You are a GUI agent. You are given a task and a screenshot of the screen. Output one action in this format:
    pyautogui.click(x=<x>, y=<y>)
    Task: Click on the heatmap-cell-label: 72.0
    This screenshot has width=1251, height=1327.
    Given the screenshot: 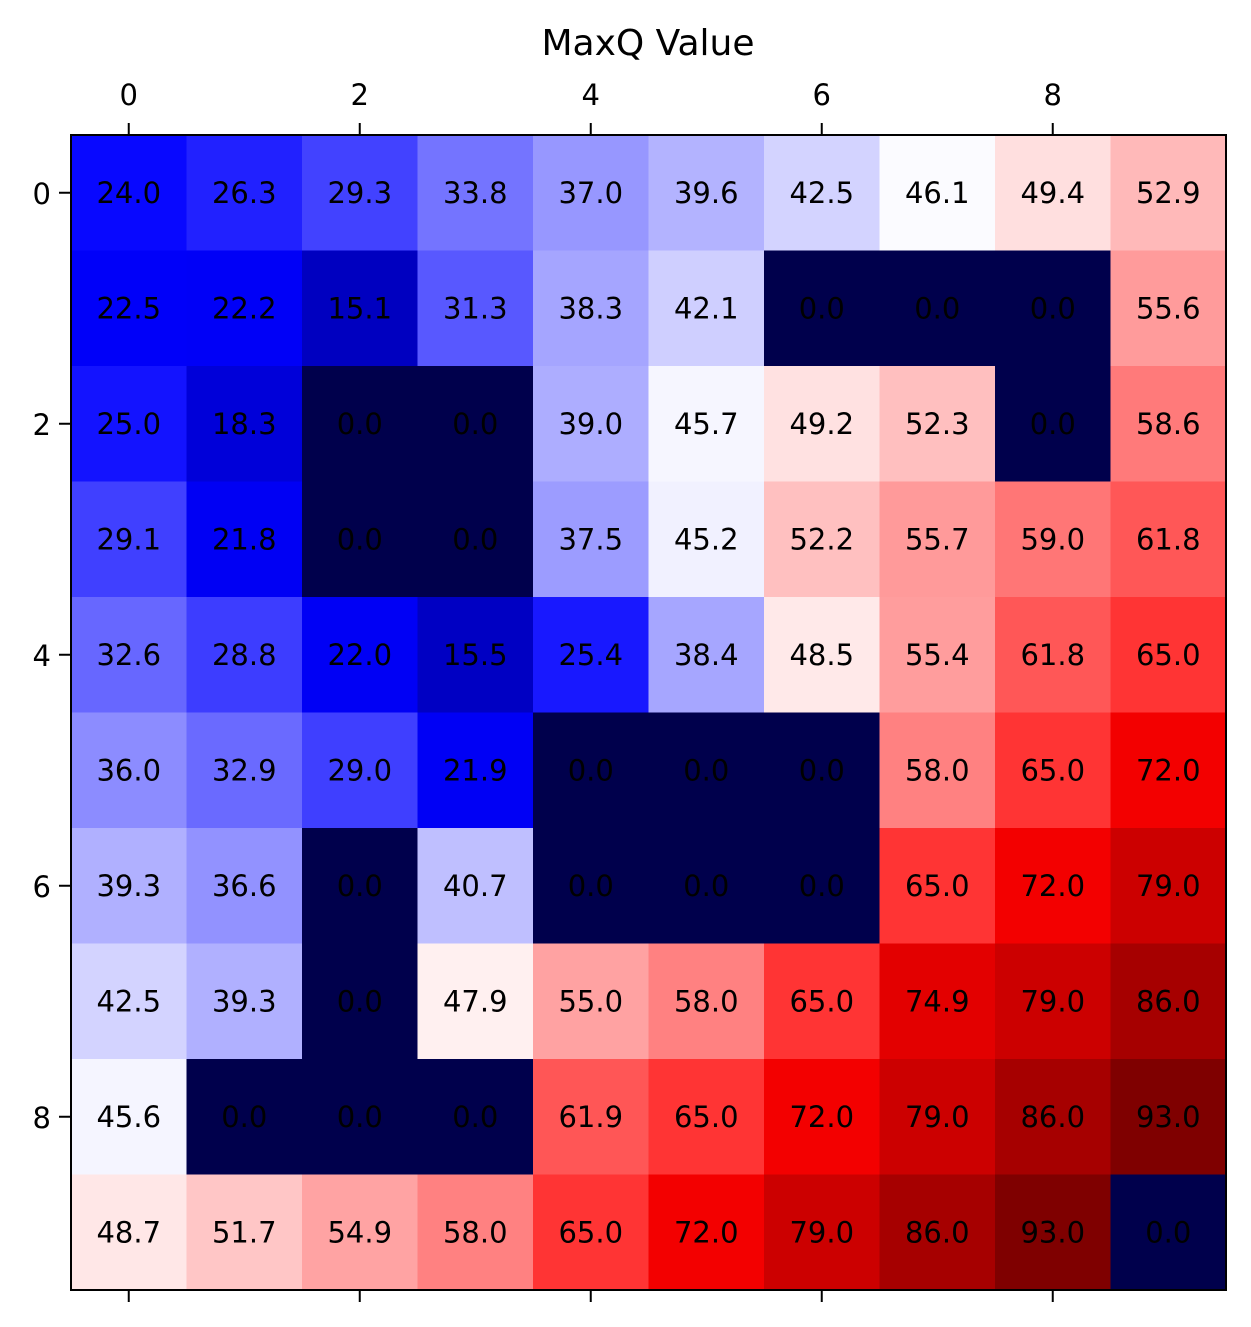 What is the action you would take?
    pyautogui.click(x=821, y=1117)
    